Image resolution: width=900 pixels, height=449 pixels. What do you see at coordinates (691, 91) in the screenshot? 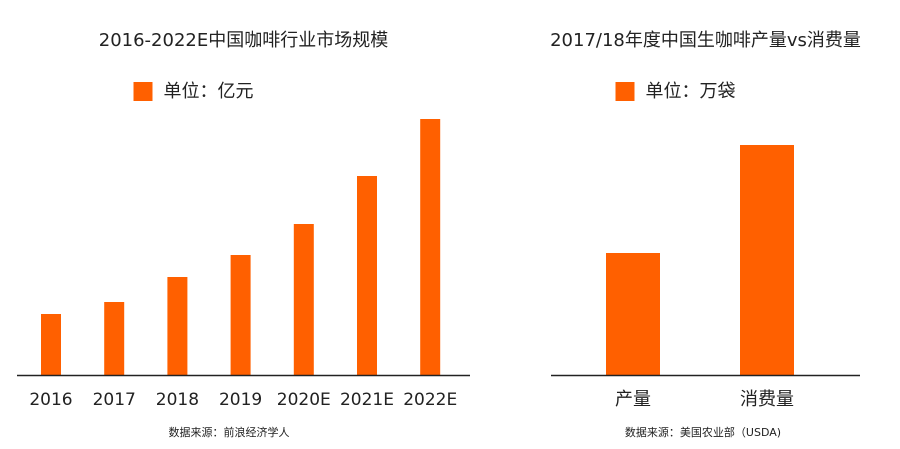
I see `legend-label: 单位：万袋` at bounding box center [691, 91].